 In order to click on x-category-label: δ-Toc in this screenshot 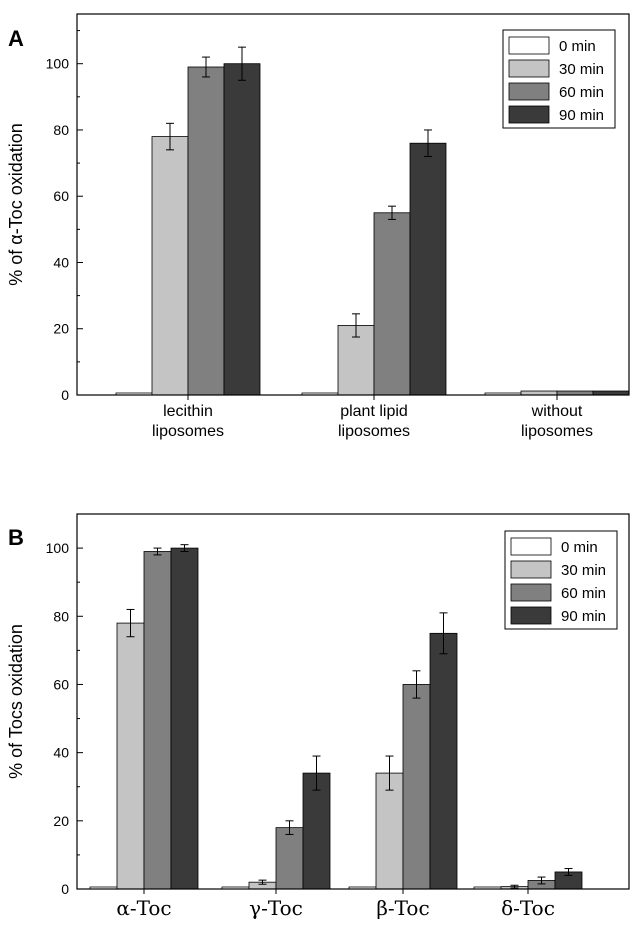, I will do `click(528, 908)`.